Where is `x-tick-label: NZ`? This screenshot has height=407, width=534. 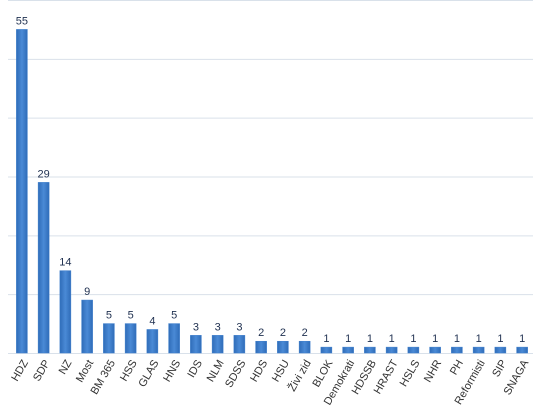 x-tick-label: NZ is located at coordinates (66, 367).